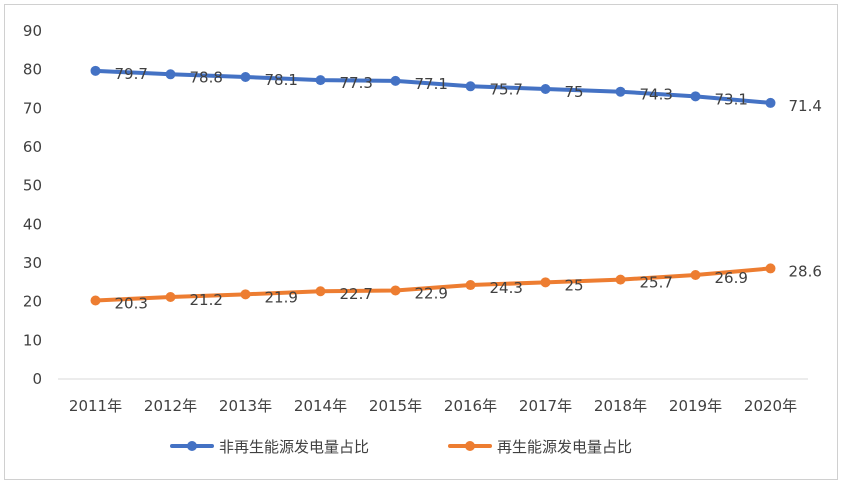 This screenshot has height=486, width=844. I want to click on data-label: 25, so click(574, 285).